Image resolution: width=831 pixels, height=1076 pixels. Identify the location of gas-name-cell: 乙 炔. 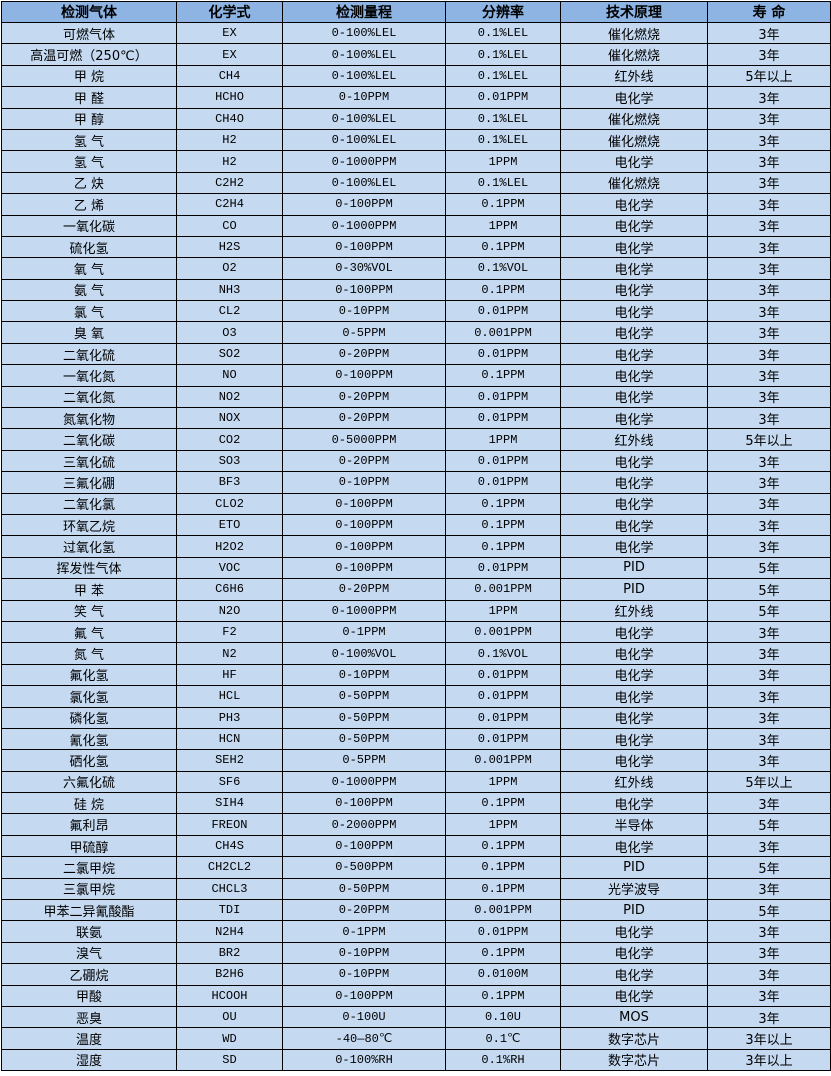
(89, 183).